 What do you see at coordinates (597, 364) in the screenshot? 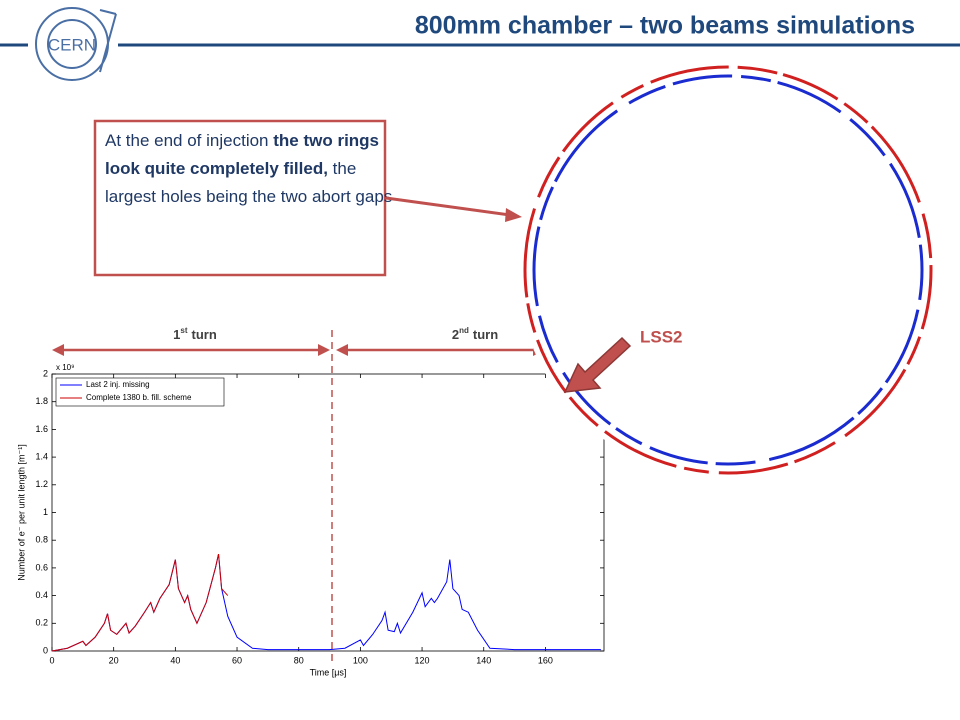
I see `lss2-arrow` at bounding box center [597, 364].